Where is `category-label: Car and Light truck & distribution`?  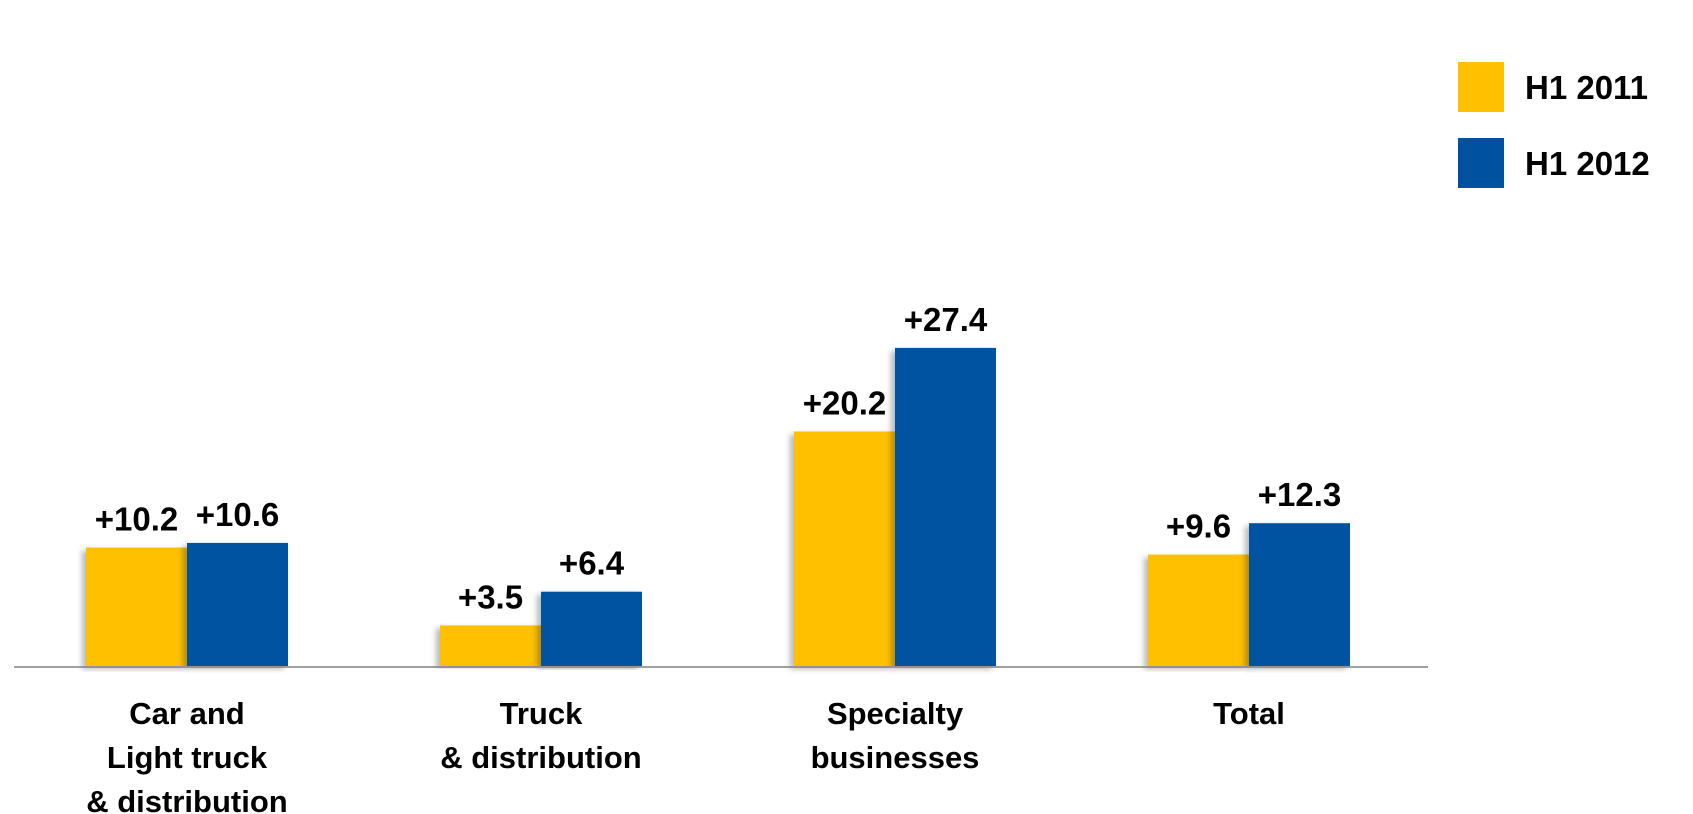 category-label: Car and Light truck & distribution is located at coordinates (186, 755).